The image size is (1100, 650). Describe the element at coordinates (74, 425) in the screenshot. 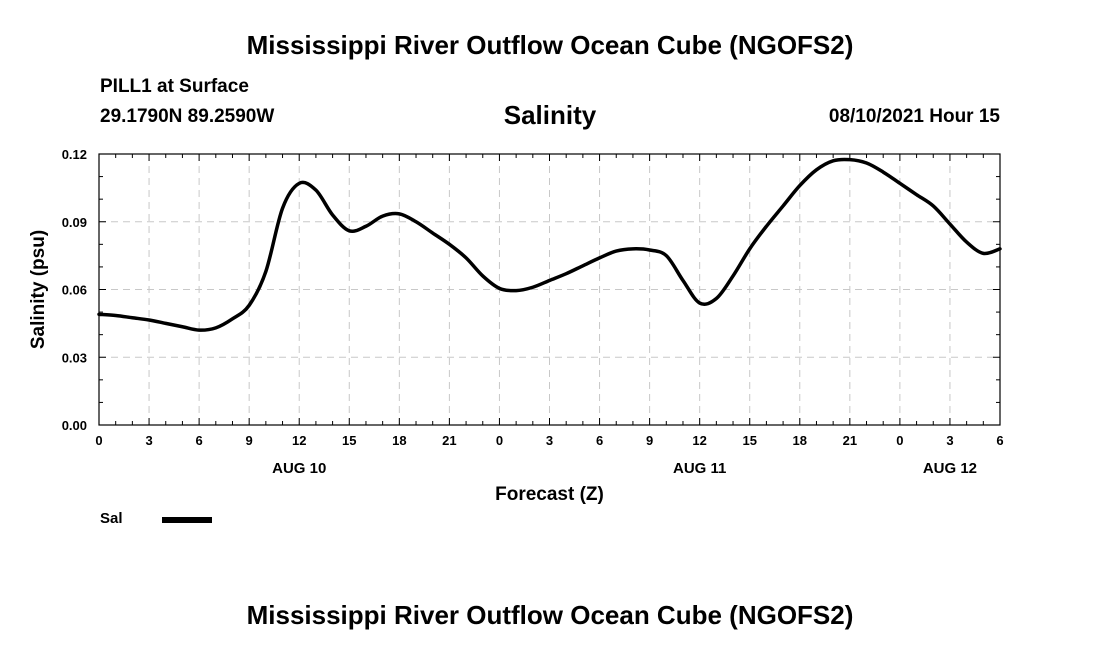

I see `y-tick-label: 0.00` at that location.